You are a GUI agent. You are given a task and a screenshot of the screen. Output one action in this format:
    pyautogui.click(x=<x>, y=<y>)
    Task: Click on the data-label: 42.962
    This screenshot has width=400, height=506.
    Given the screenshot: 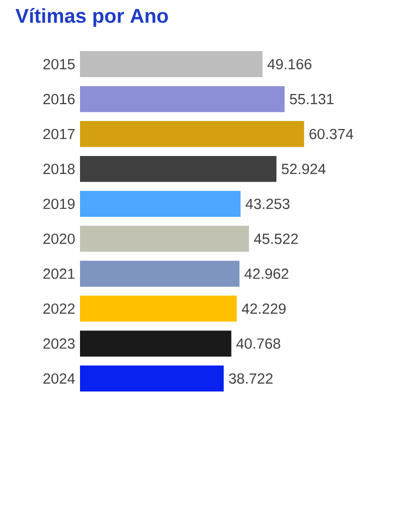 What is the action you would take?
    pyautogui.click(x=266, y=273)
    